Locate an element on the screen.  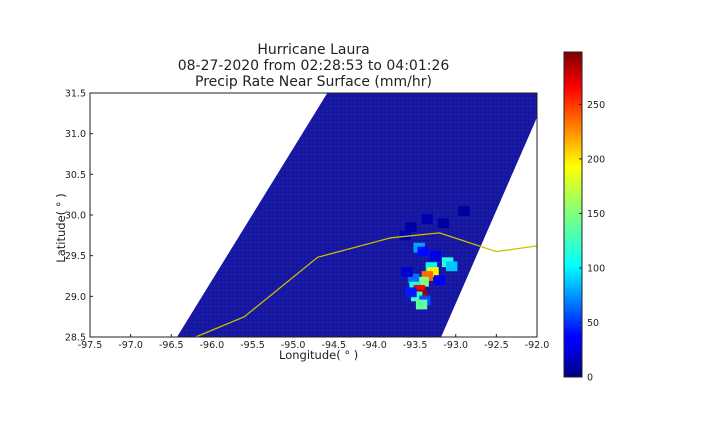
storm-track-line is located at coordinates (366, 284).